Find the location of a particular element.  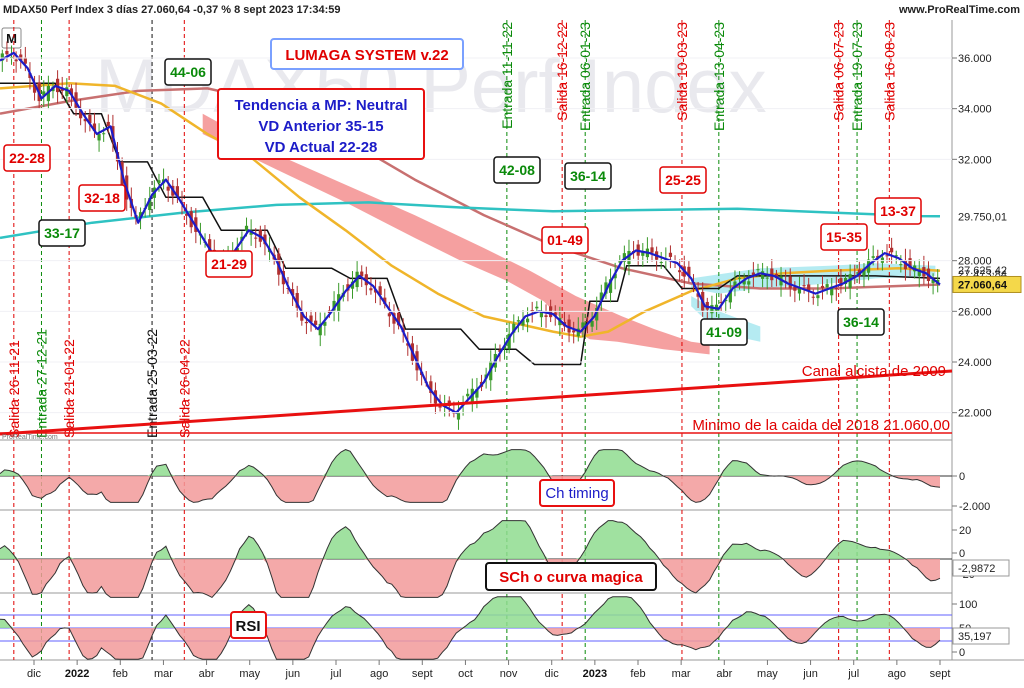

marker-label: Entrada 13-04-23 is located at coordinates (719, 76).